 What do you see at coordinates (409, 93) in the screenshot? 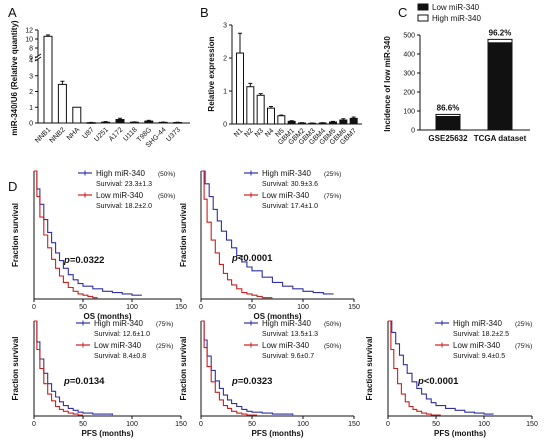
I see `y-tick-label: 200` at bounding box center [409, 93].